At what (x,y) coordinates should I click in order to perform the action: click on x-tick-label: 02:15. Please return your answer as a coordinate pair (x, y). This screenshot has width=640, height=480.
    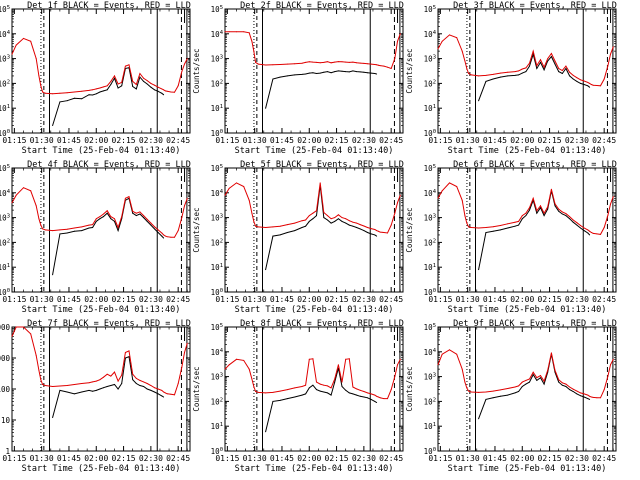
    Looking at the image, I should click on (124, 299).